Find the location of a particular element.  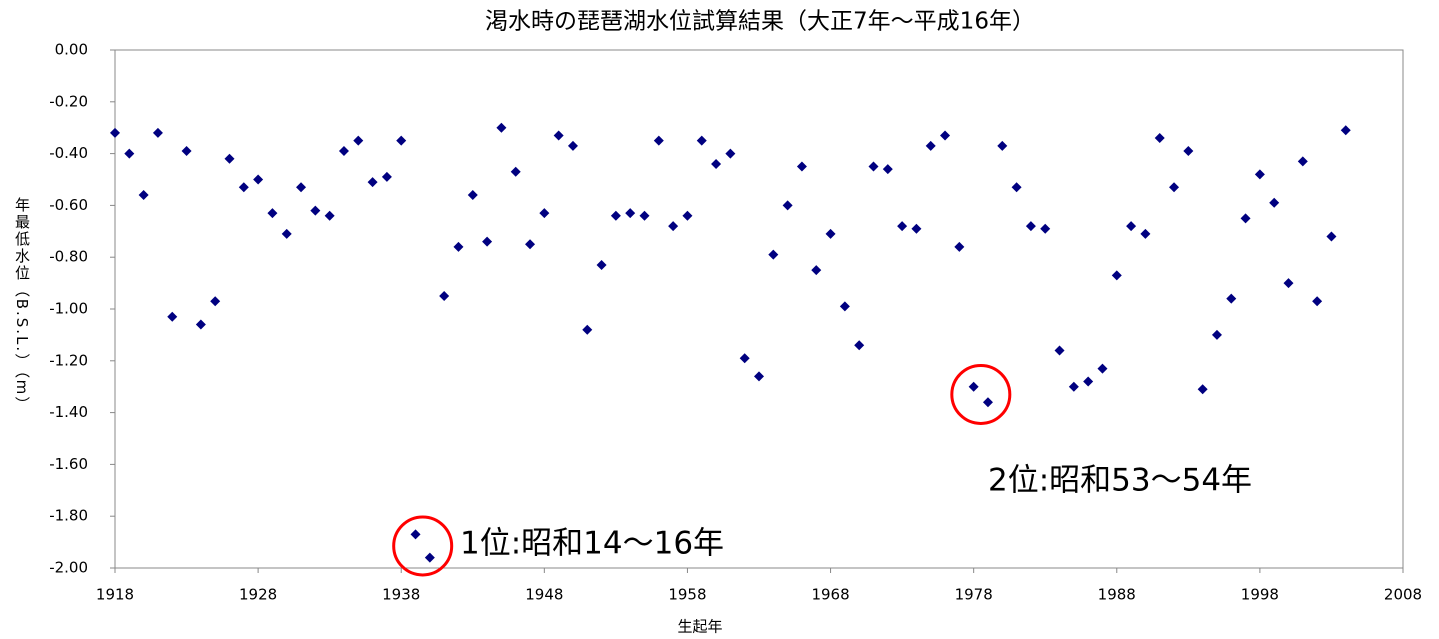

y-tick-label: -0.40 is located at coordinates (68, 153).